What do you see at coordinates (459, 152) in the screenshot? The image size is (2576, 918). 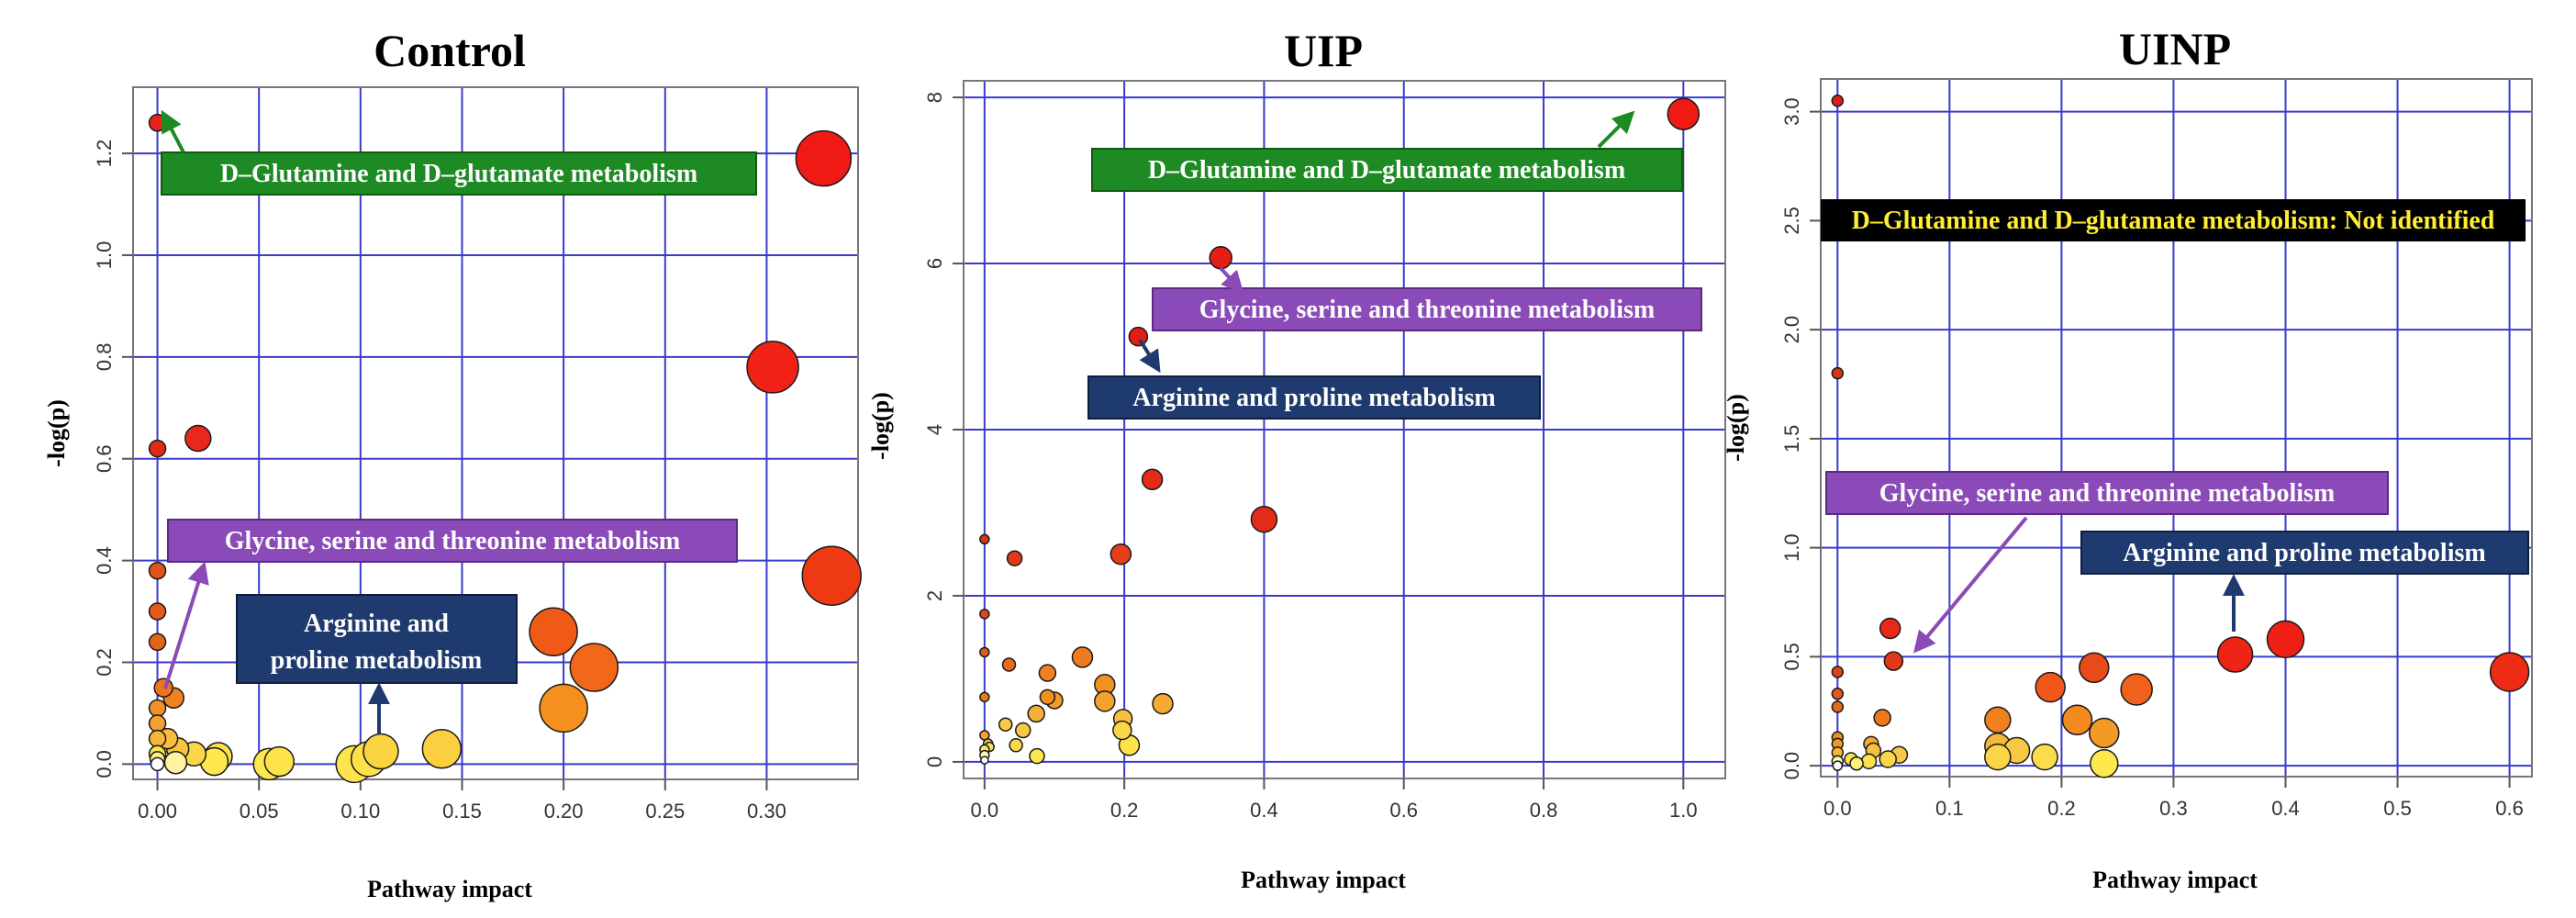 I see `annotation-d-glutamine: D–Glutamine and D–glutamate metabolism` at bounding box center [459, 152].